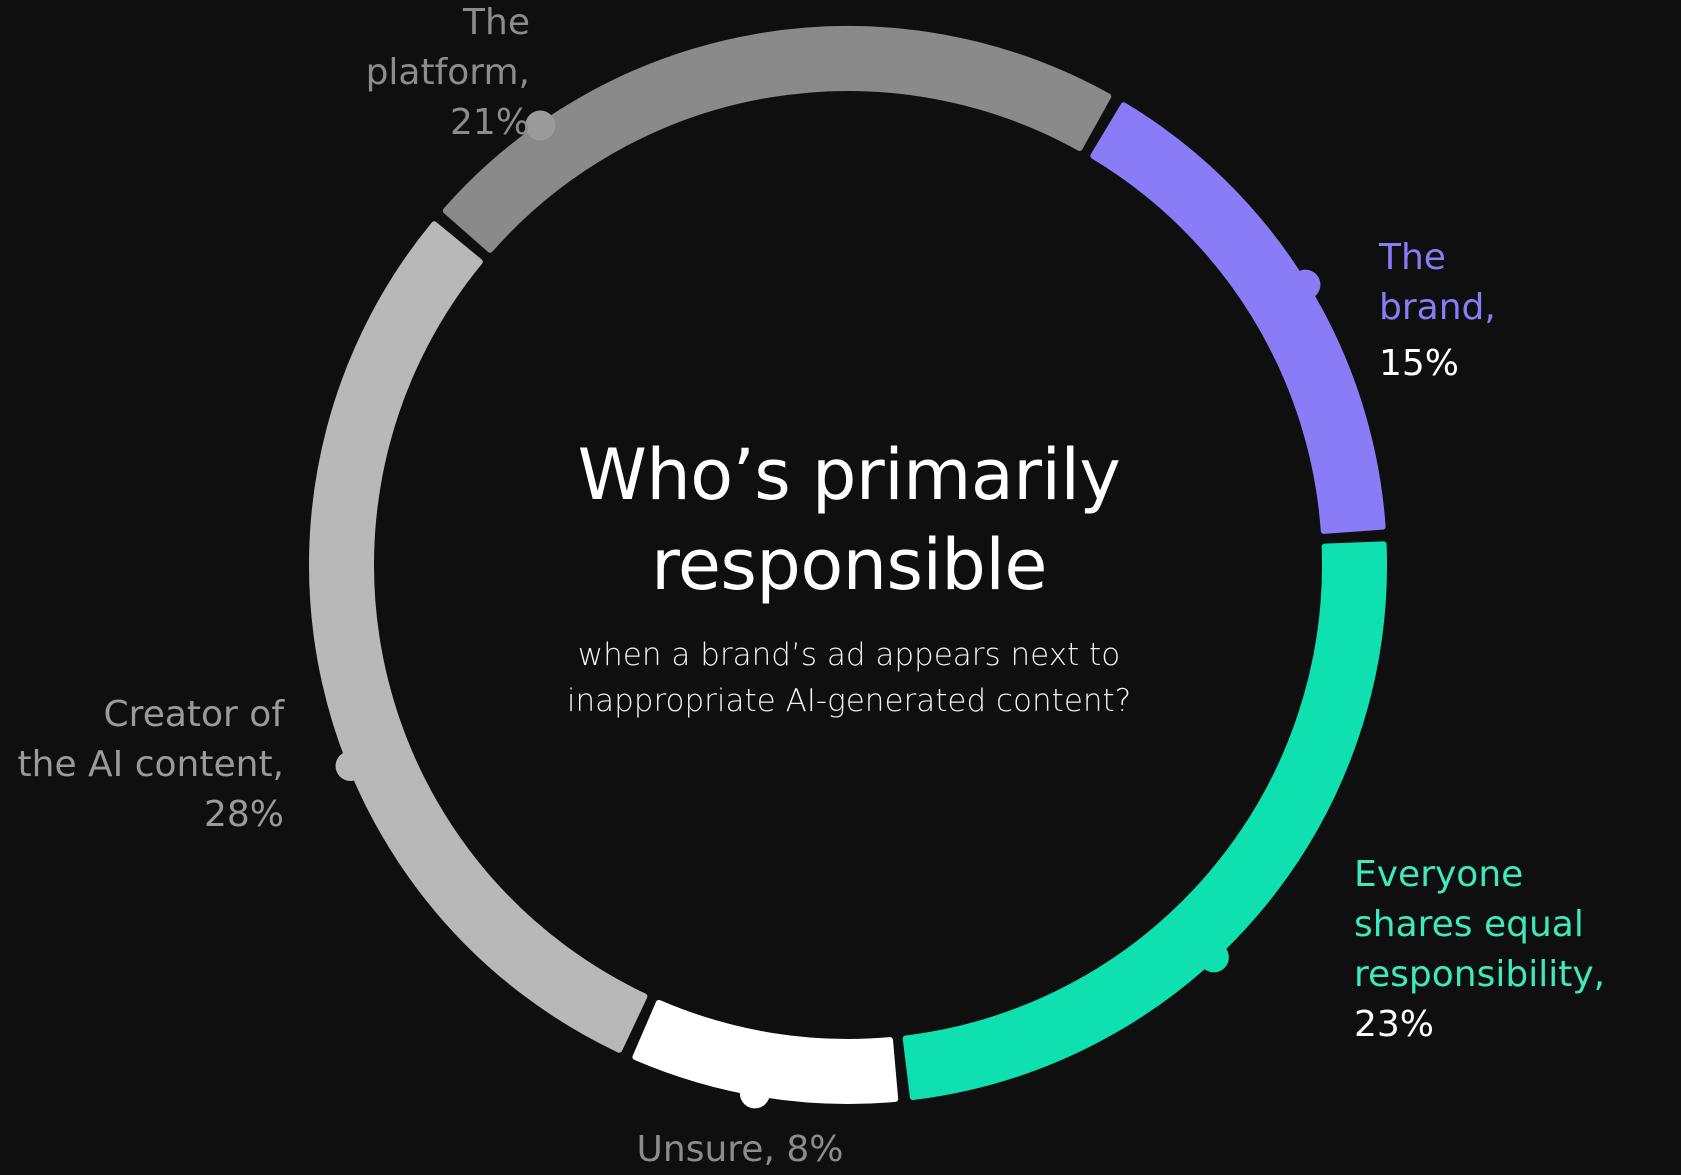  I want to click on label-creator-line-1: Creator of, so click(193, 714).